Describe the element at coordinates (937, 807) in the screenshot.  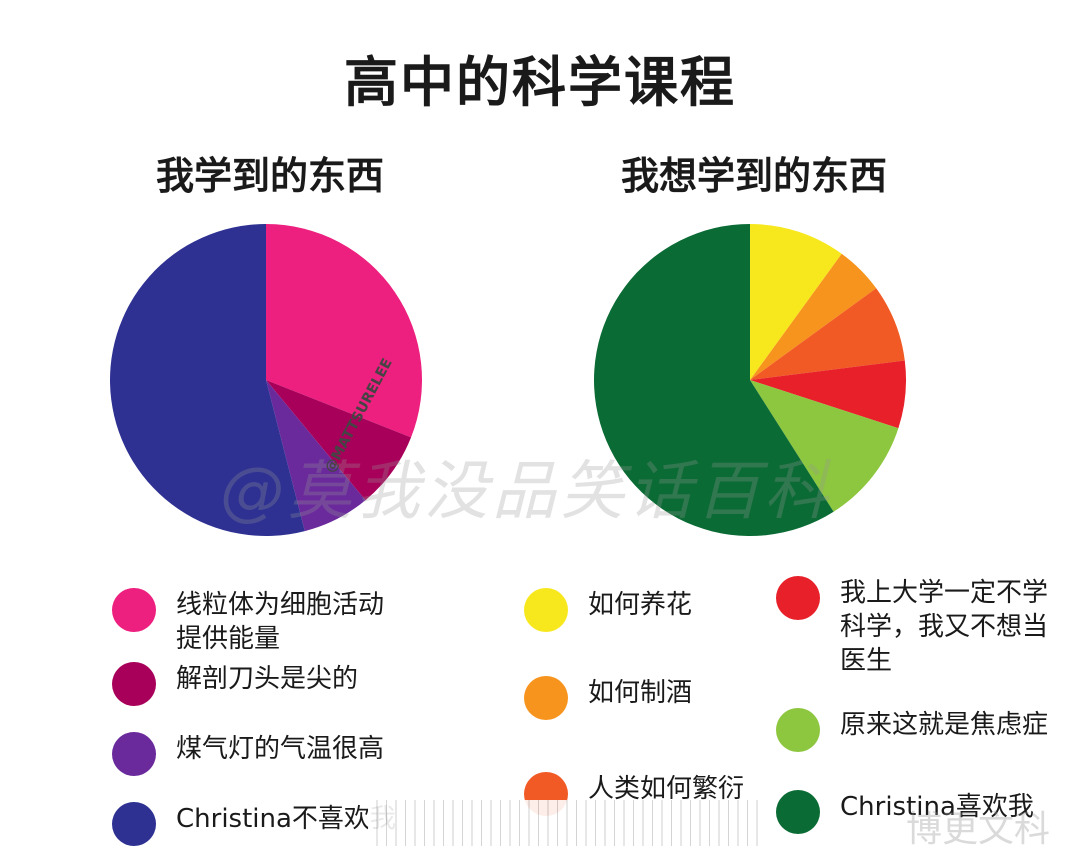
I see `legend-label: Christina喜欢我` at that location.